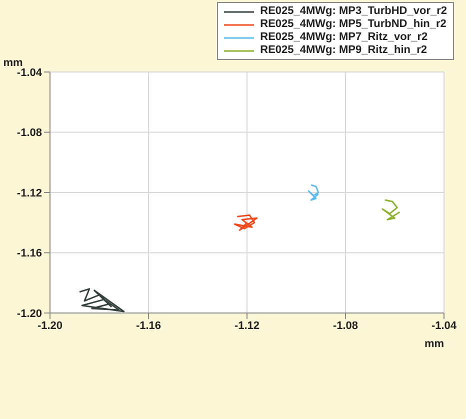 This screenshot has height=419, width=466. I want to click on x-tick-label: -1.20, so click(50, 326).